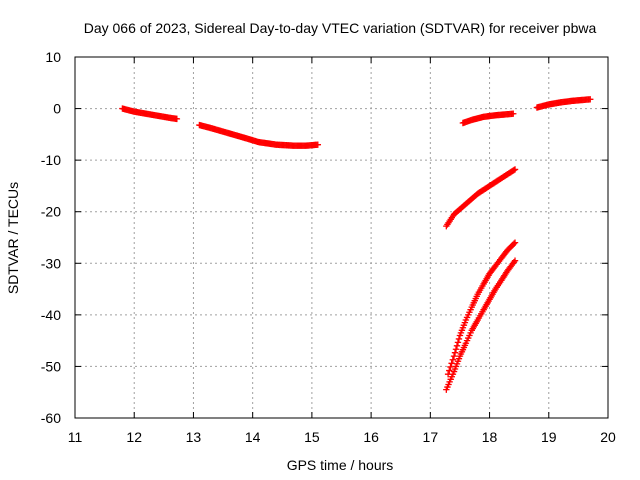 The image size is (640, 480). What do you see at coordinates (51, 418) in the screenshot?
I see `y-tick-label: -60` at bounding box center [51, 418].